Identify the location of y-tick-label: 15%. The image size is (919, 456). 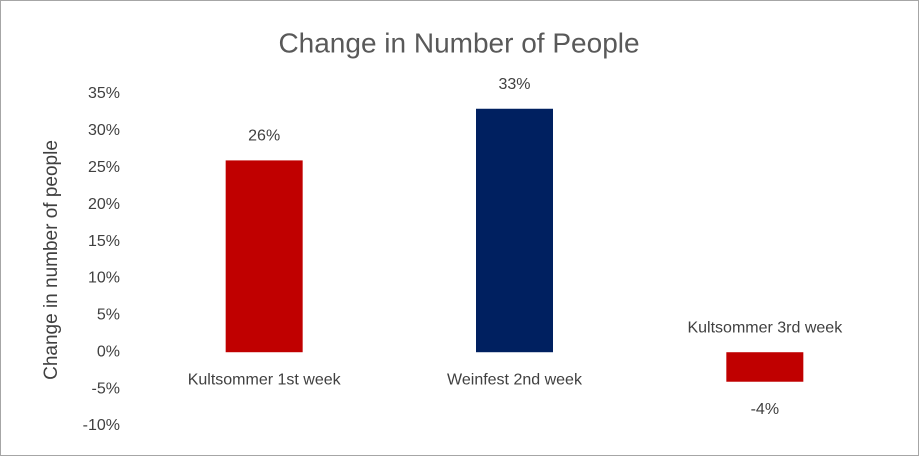
(104, 241).